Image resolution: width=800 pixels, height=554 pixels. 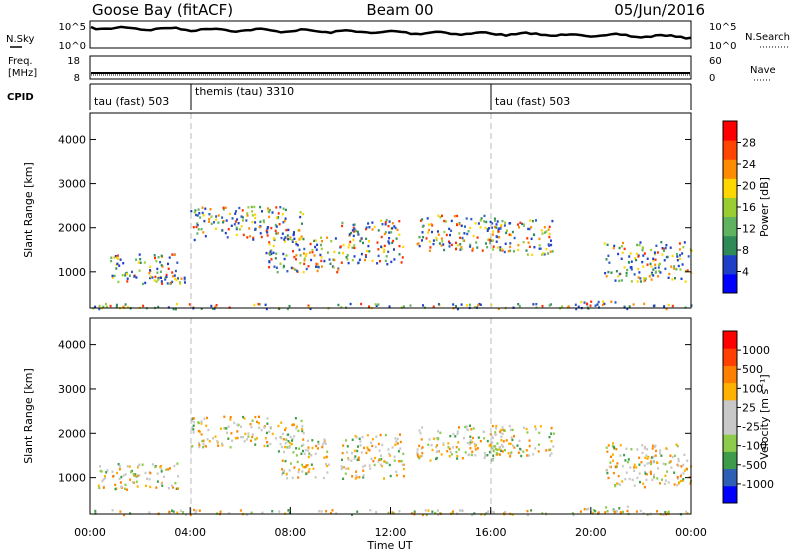 I want to click on cpid-segment-1: tau (fast) 503, so click(x=131, y=101).